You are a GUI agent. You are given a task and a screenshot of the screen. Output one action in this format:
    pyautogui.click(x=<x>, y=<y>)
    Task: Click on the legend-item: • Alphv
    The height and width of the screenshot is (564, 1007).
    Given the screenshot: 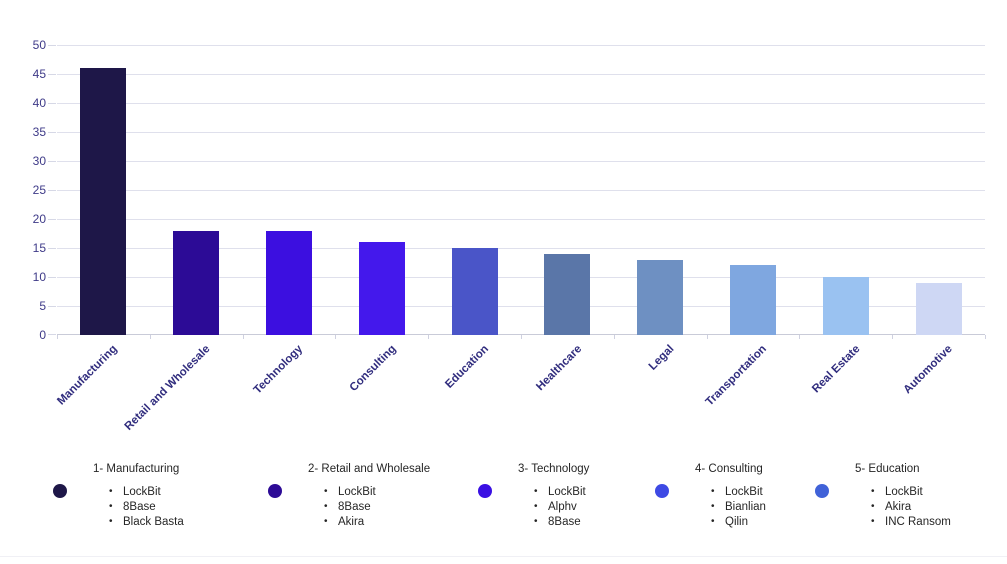 What is the action you would take?
    pyautogui.click(x=553, y=507)
    